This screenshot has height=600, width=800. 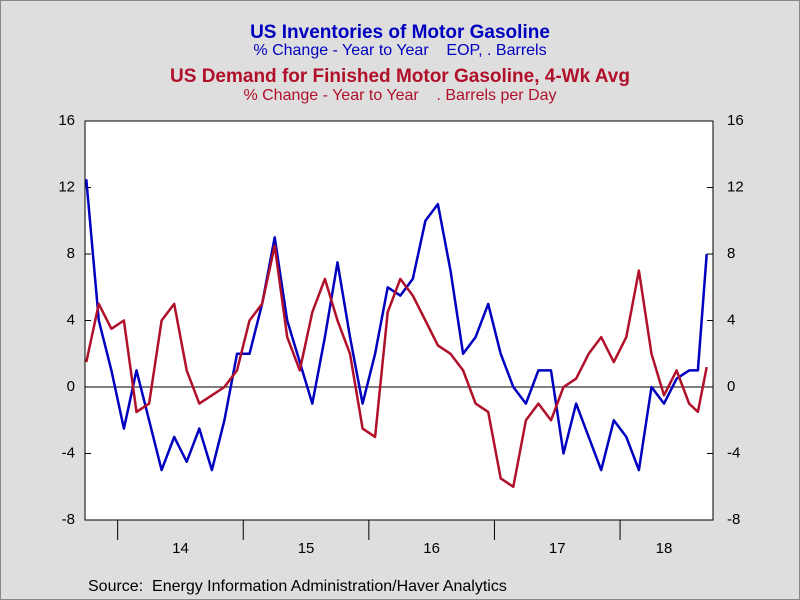 What do you see at coordinates (66, 186) in the screenshot?
I see `y-tick-label: 12` at bounding box center [66, 186].